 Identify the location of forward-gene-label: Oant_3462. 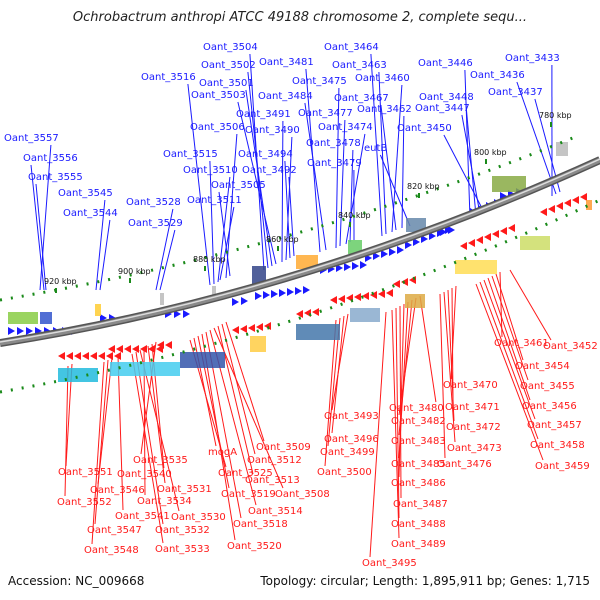
(384, 109).